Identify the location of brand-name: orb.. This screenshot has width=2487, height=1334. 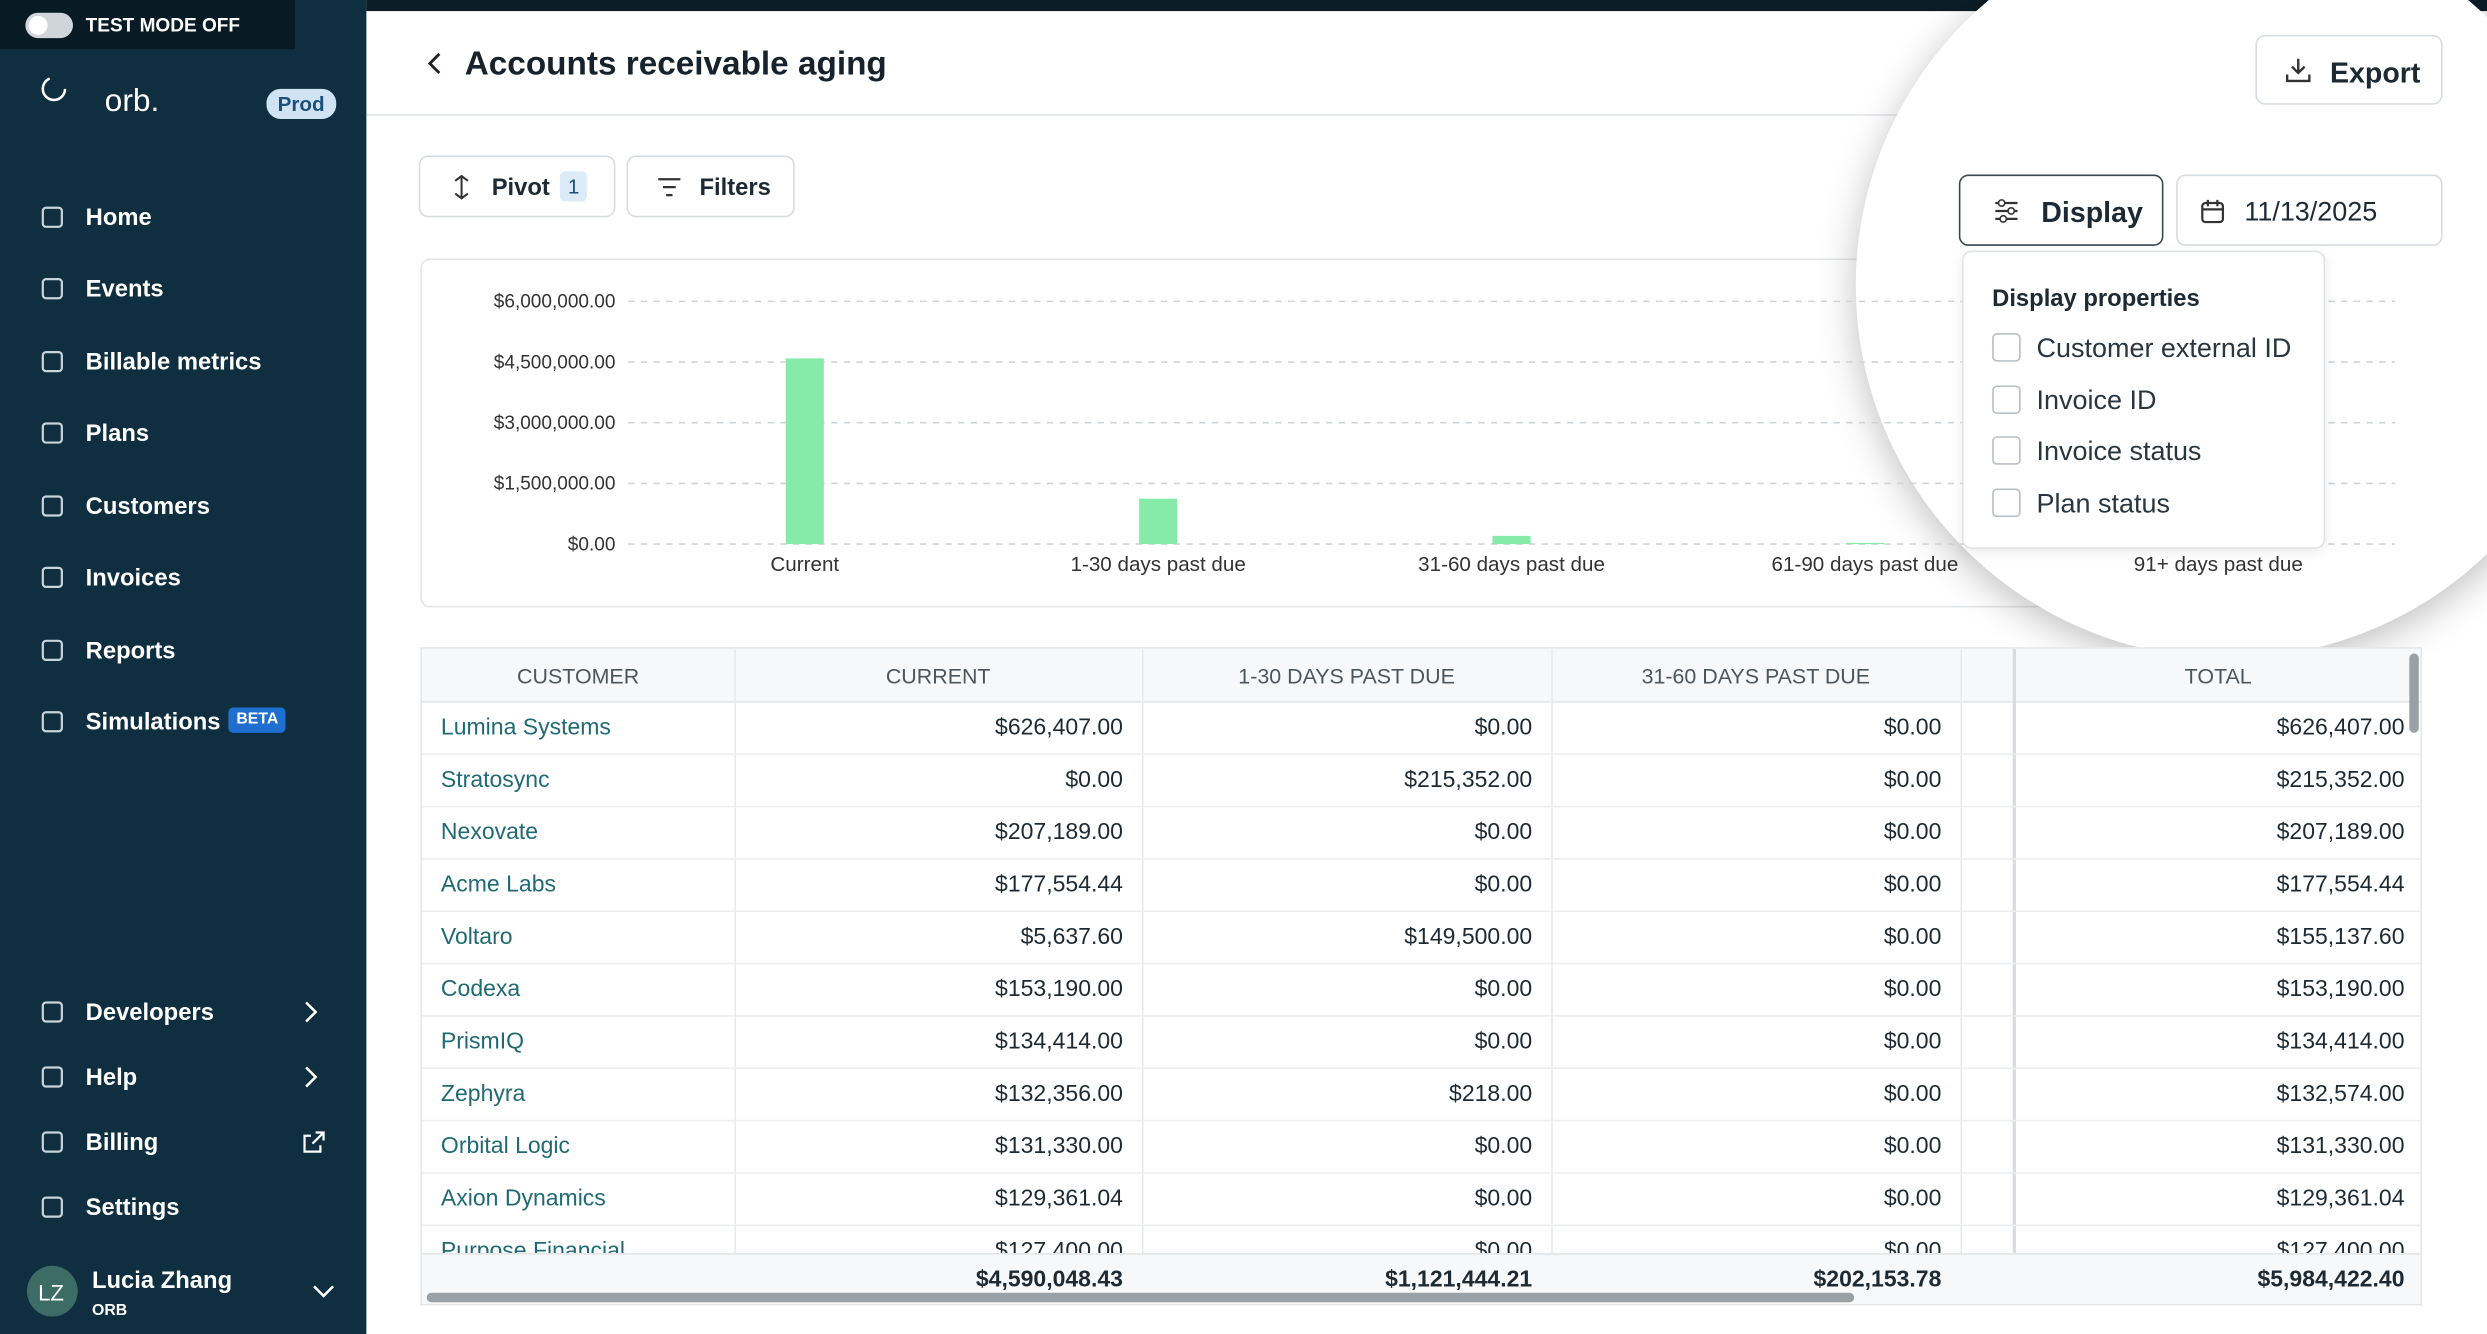
(132, 101).